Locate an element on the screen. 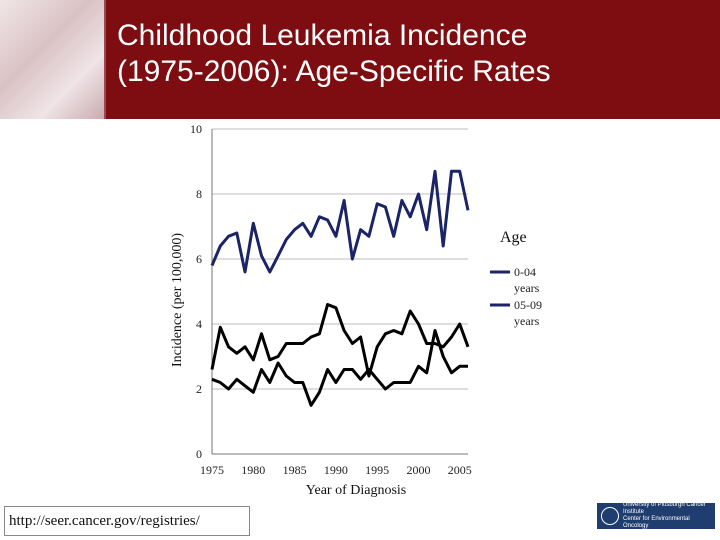 This screenshot has height=540, width=720. legend-label-0-04-line2: years is located at coordinates (527, 288).